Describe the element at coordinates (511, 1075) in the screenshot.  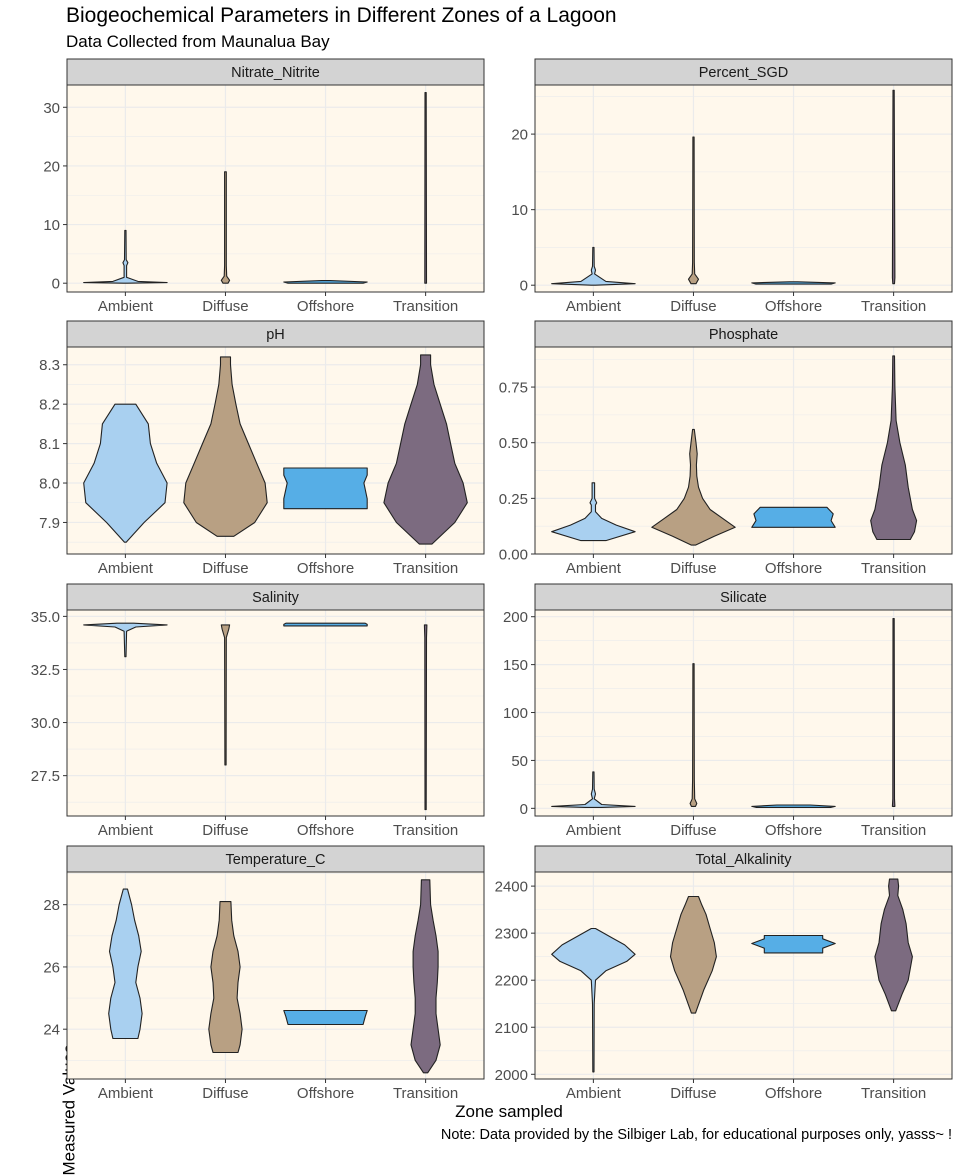
I see `y-tick-label: 2000` at that location.